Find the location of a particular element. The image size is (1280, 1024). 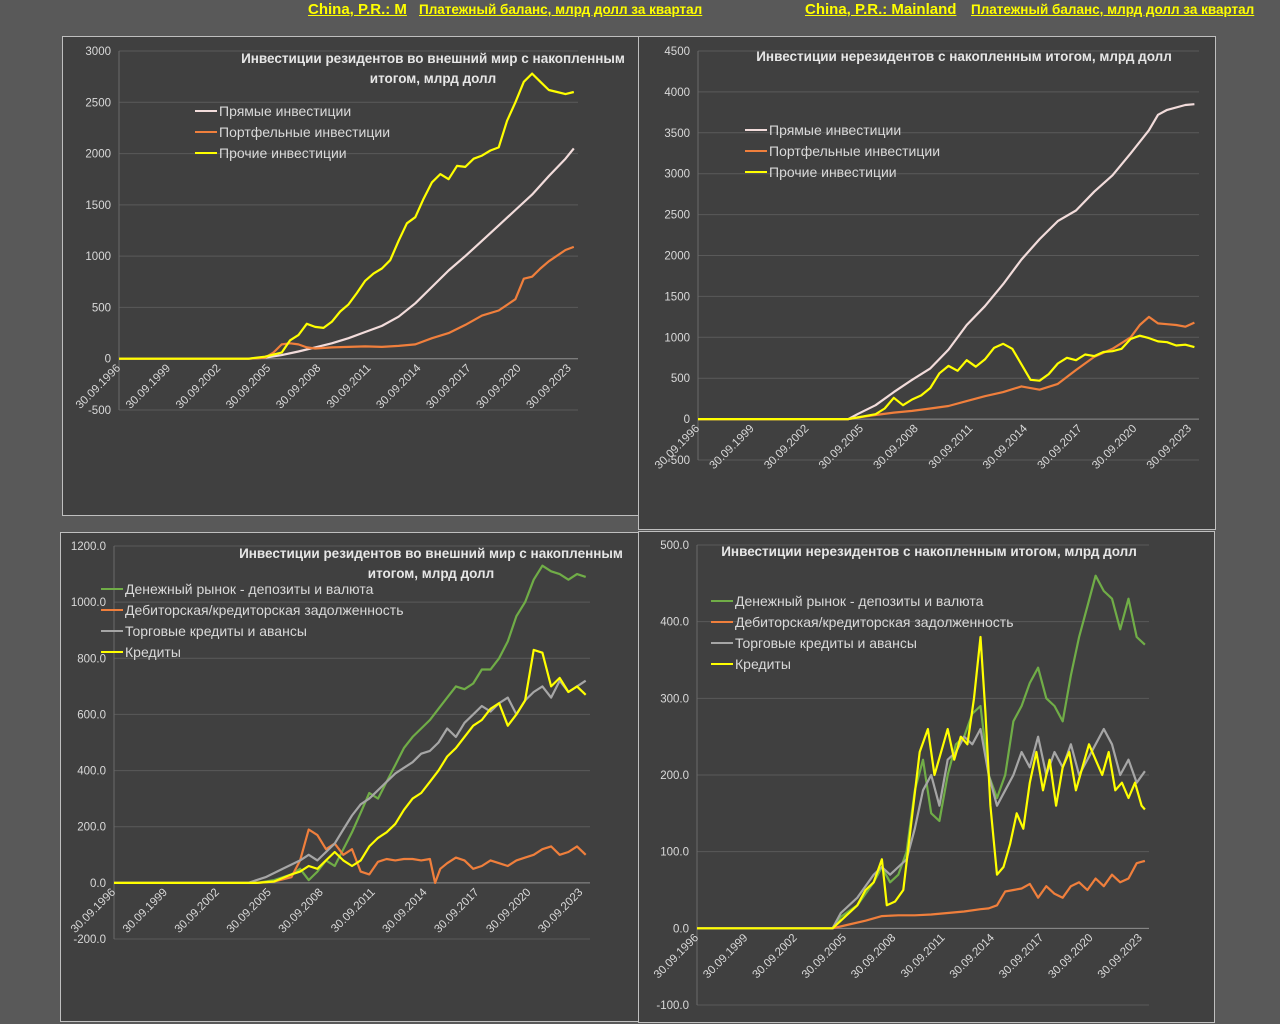

series-line-денежный-рынок---депозиты-и-валюта is located at coordinates (350, 724).